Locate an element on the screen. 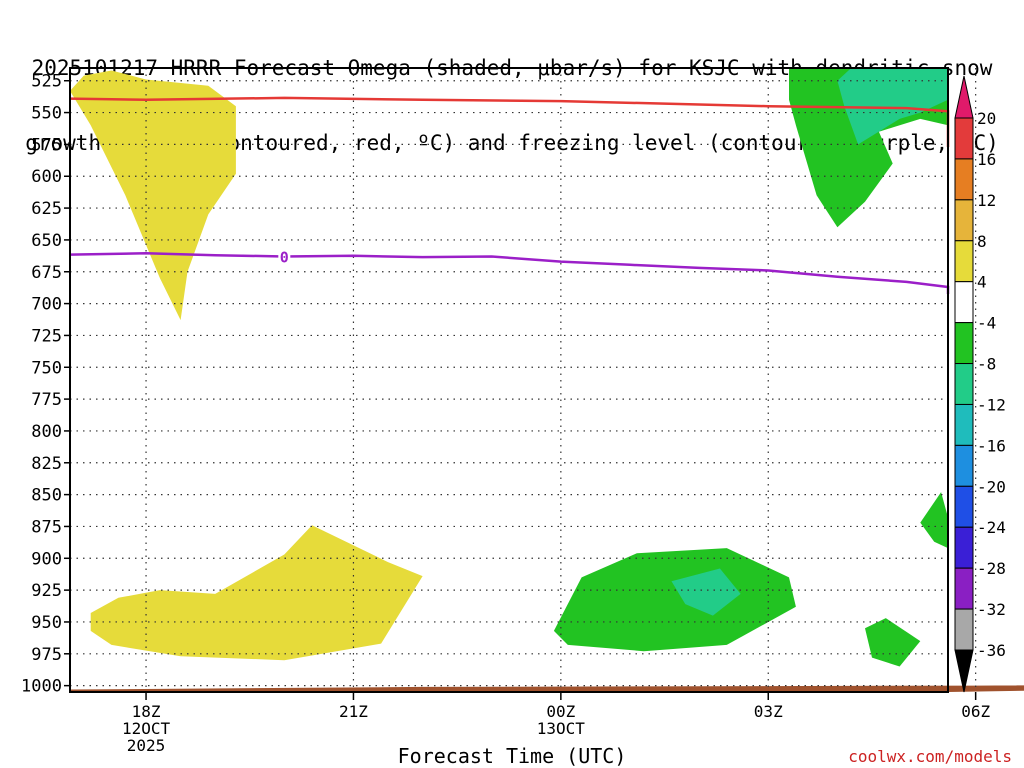 Image resolution: width=1024 pixels, height=768 pixels. y-tick-label-825: 825 is located at coordinates (46, 464).